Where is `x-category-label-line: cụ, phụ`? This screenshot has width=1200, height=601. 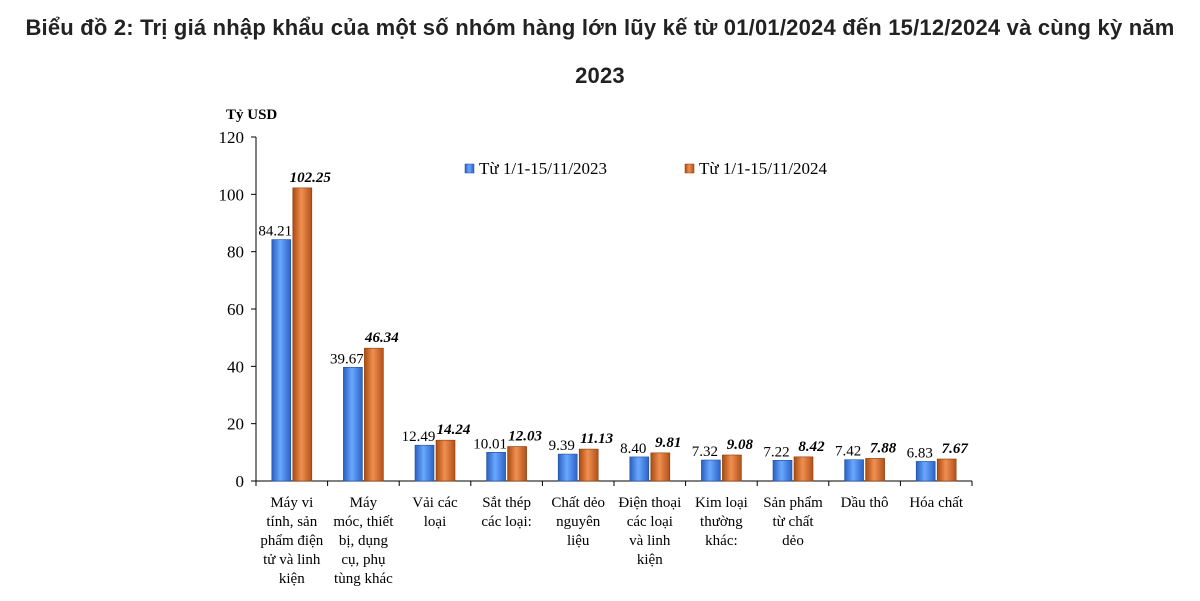 x-category-label-line: cụ, phụ is located at coordinates (363, 560).